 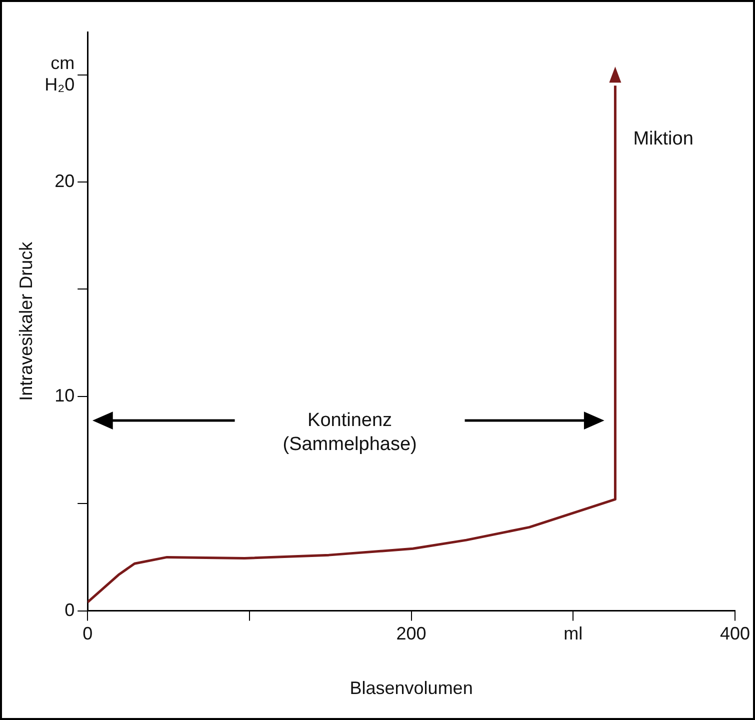 What do you see at coordinates (349, 432) in the screenshot?
I see `annotation: Kontinenz (Sammelphase)` at bounding box center [349, 432].